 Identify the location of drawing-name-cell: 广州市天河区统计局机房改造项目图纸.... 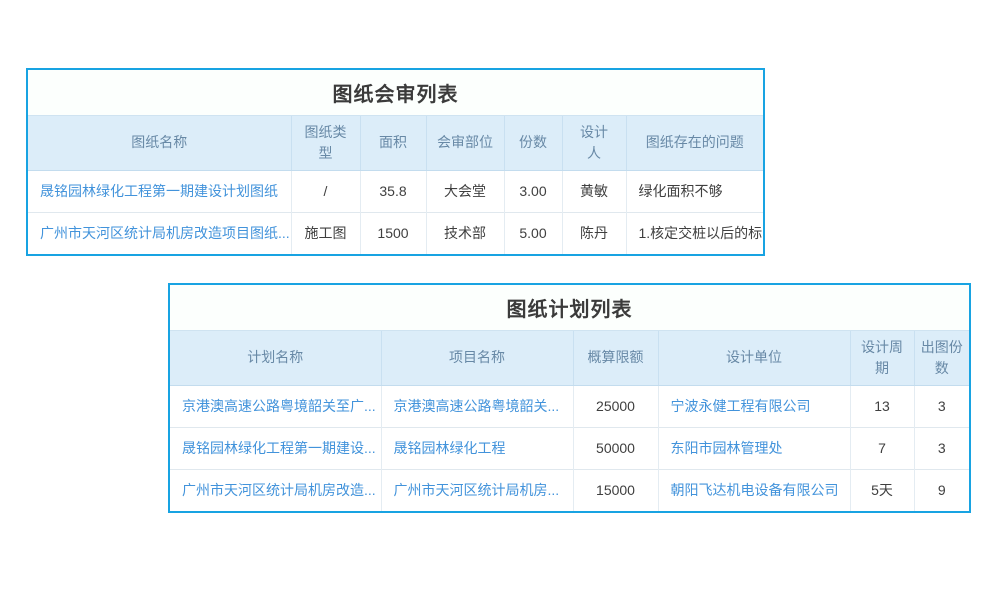
(159, 232).